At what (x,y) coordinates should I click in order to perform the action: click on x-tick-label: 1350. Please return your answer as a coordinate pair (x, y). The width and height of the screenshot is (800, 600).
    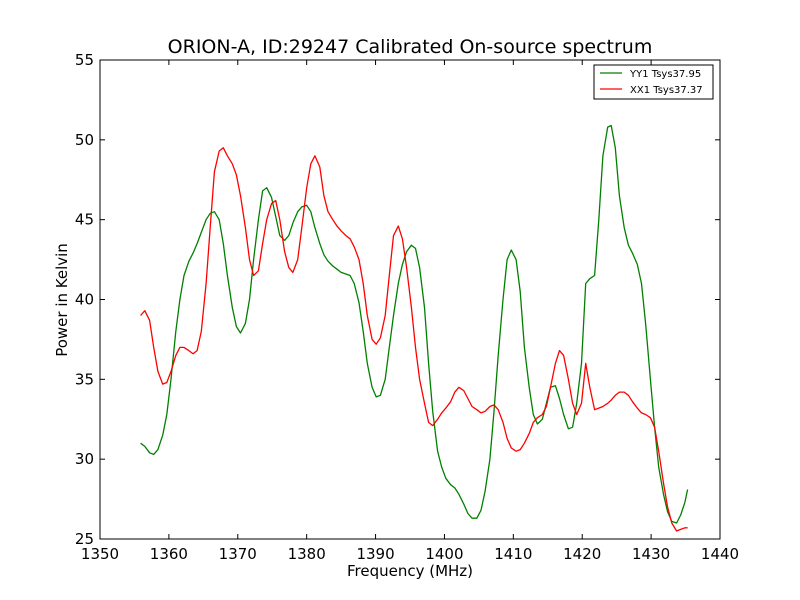
    Looking at the image, I should click on (100, 554).